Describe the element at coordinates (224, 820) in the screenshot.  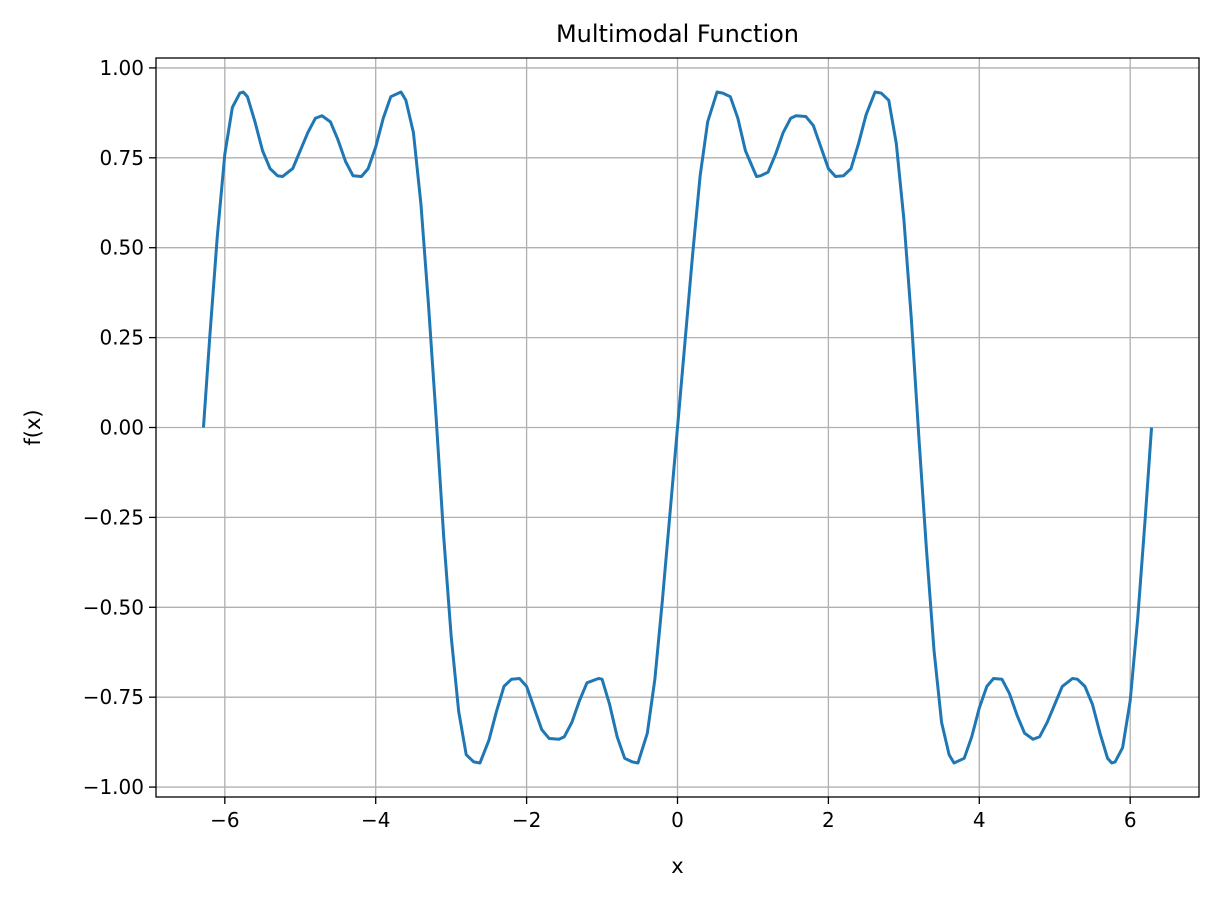
I see `x-tick-label: −6` at that location.